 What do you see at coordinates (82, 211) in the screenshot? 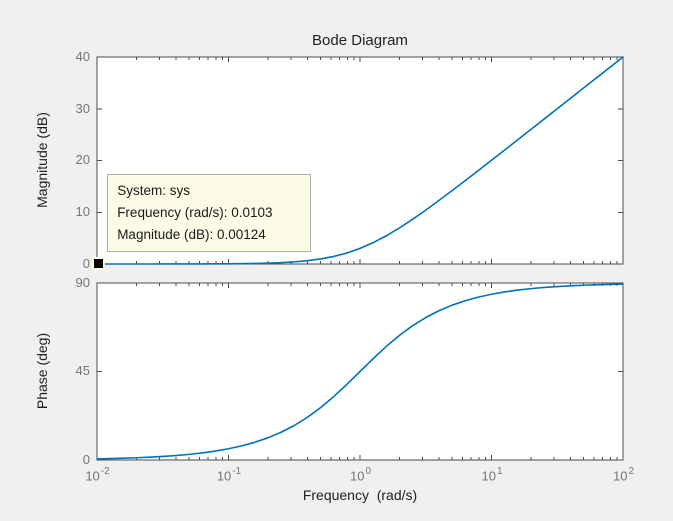
I see `mag-ytick-10: 10` at bounding box center [82, 211].